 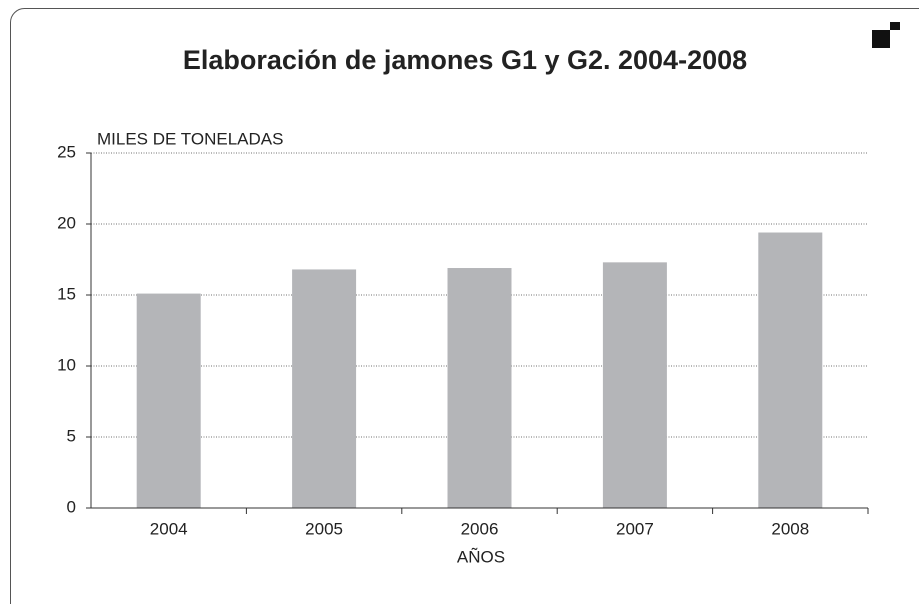 I want to click on y-tick-label: 0, so click(x=71, y=506).